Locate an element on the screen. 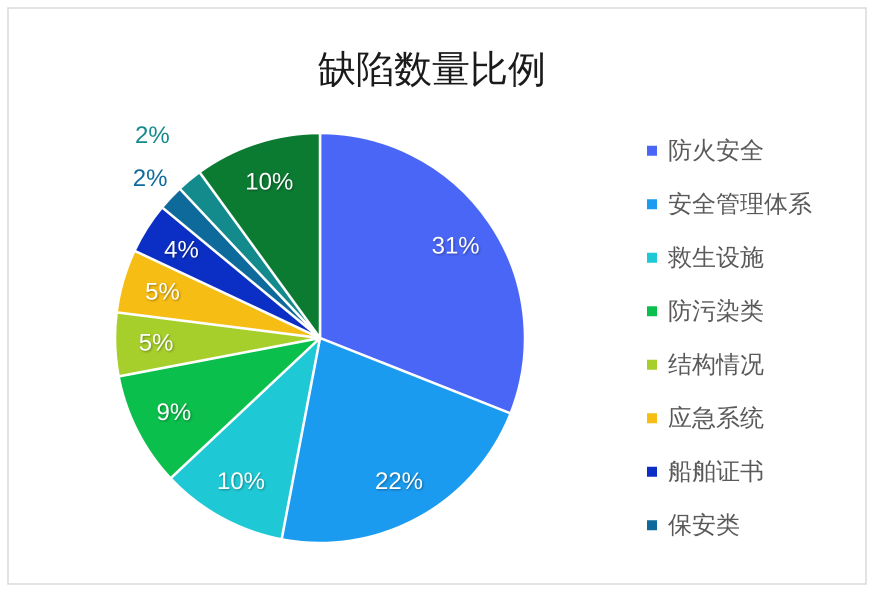  legend-label: 结构情况 is located at coordinates (716, 364).